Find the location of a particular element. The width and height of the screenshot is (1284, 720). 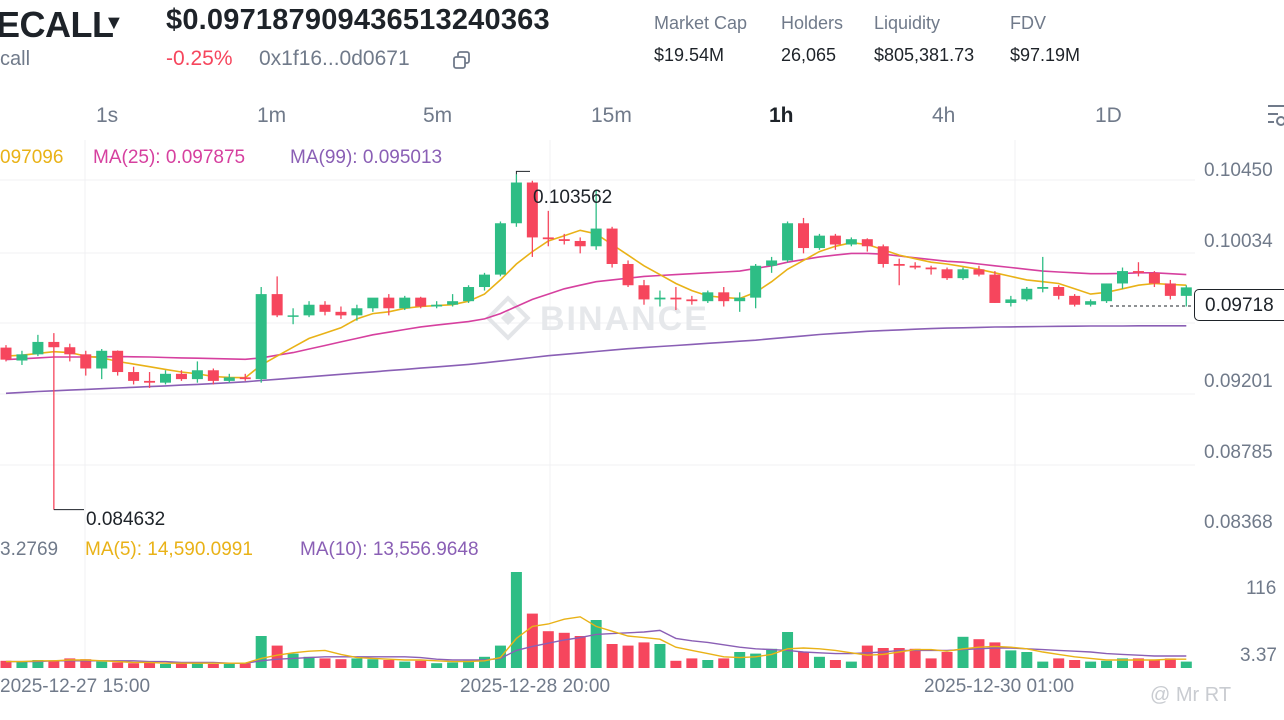

volume-axis-label: 116 is located at coordinates (1261, 588).